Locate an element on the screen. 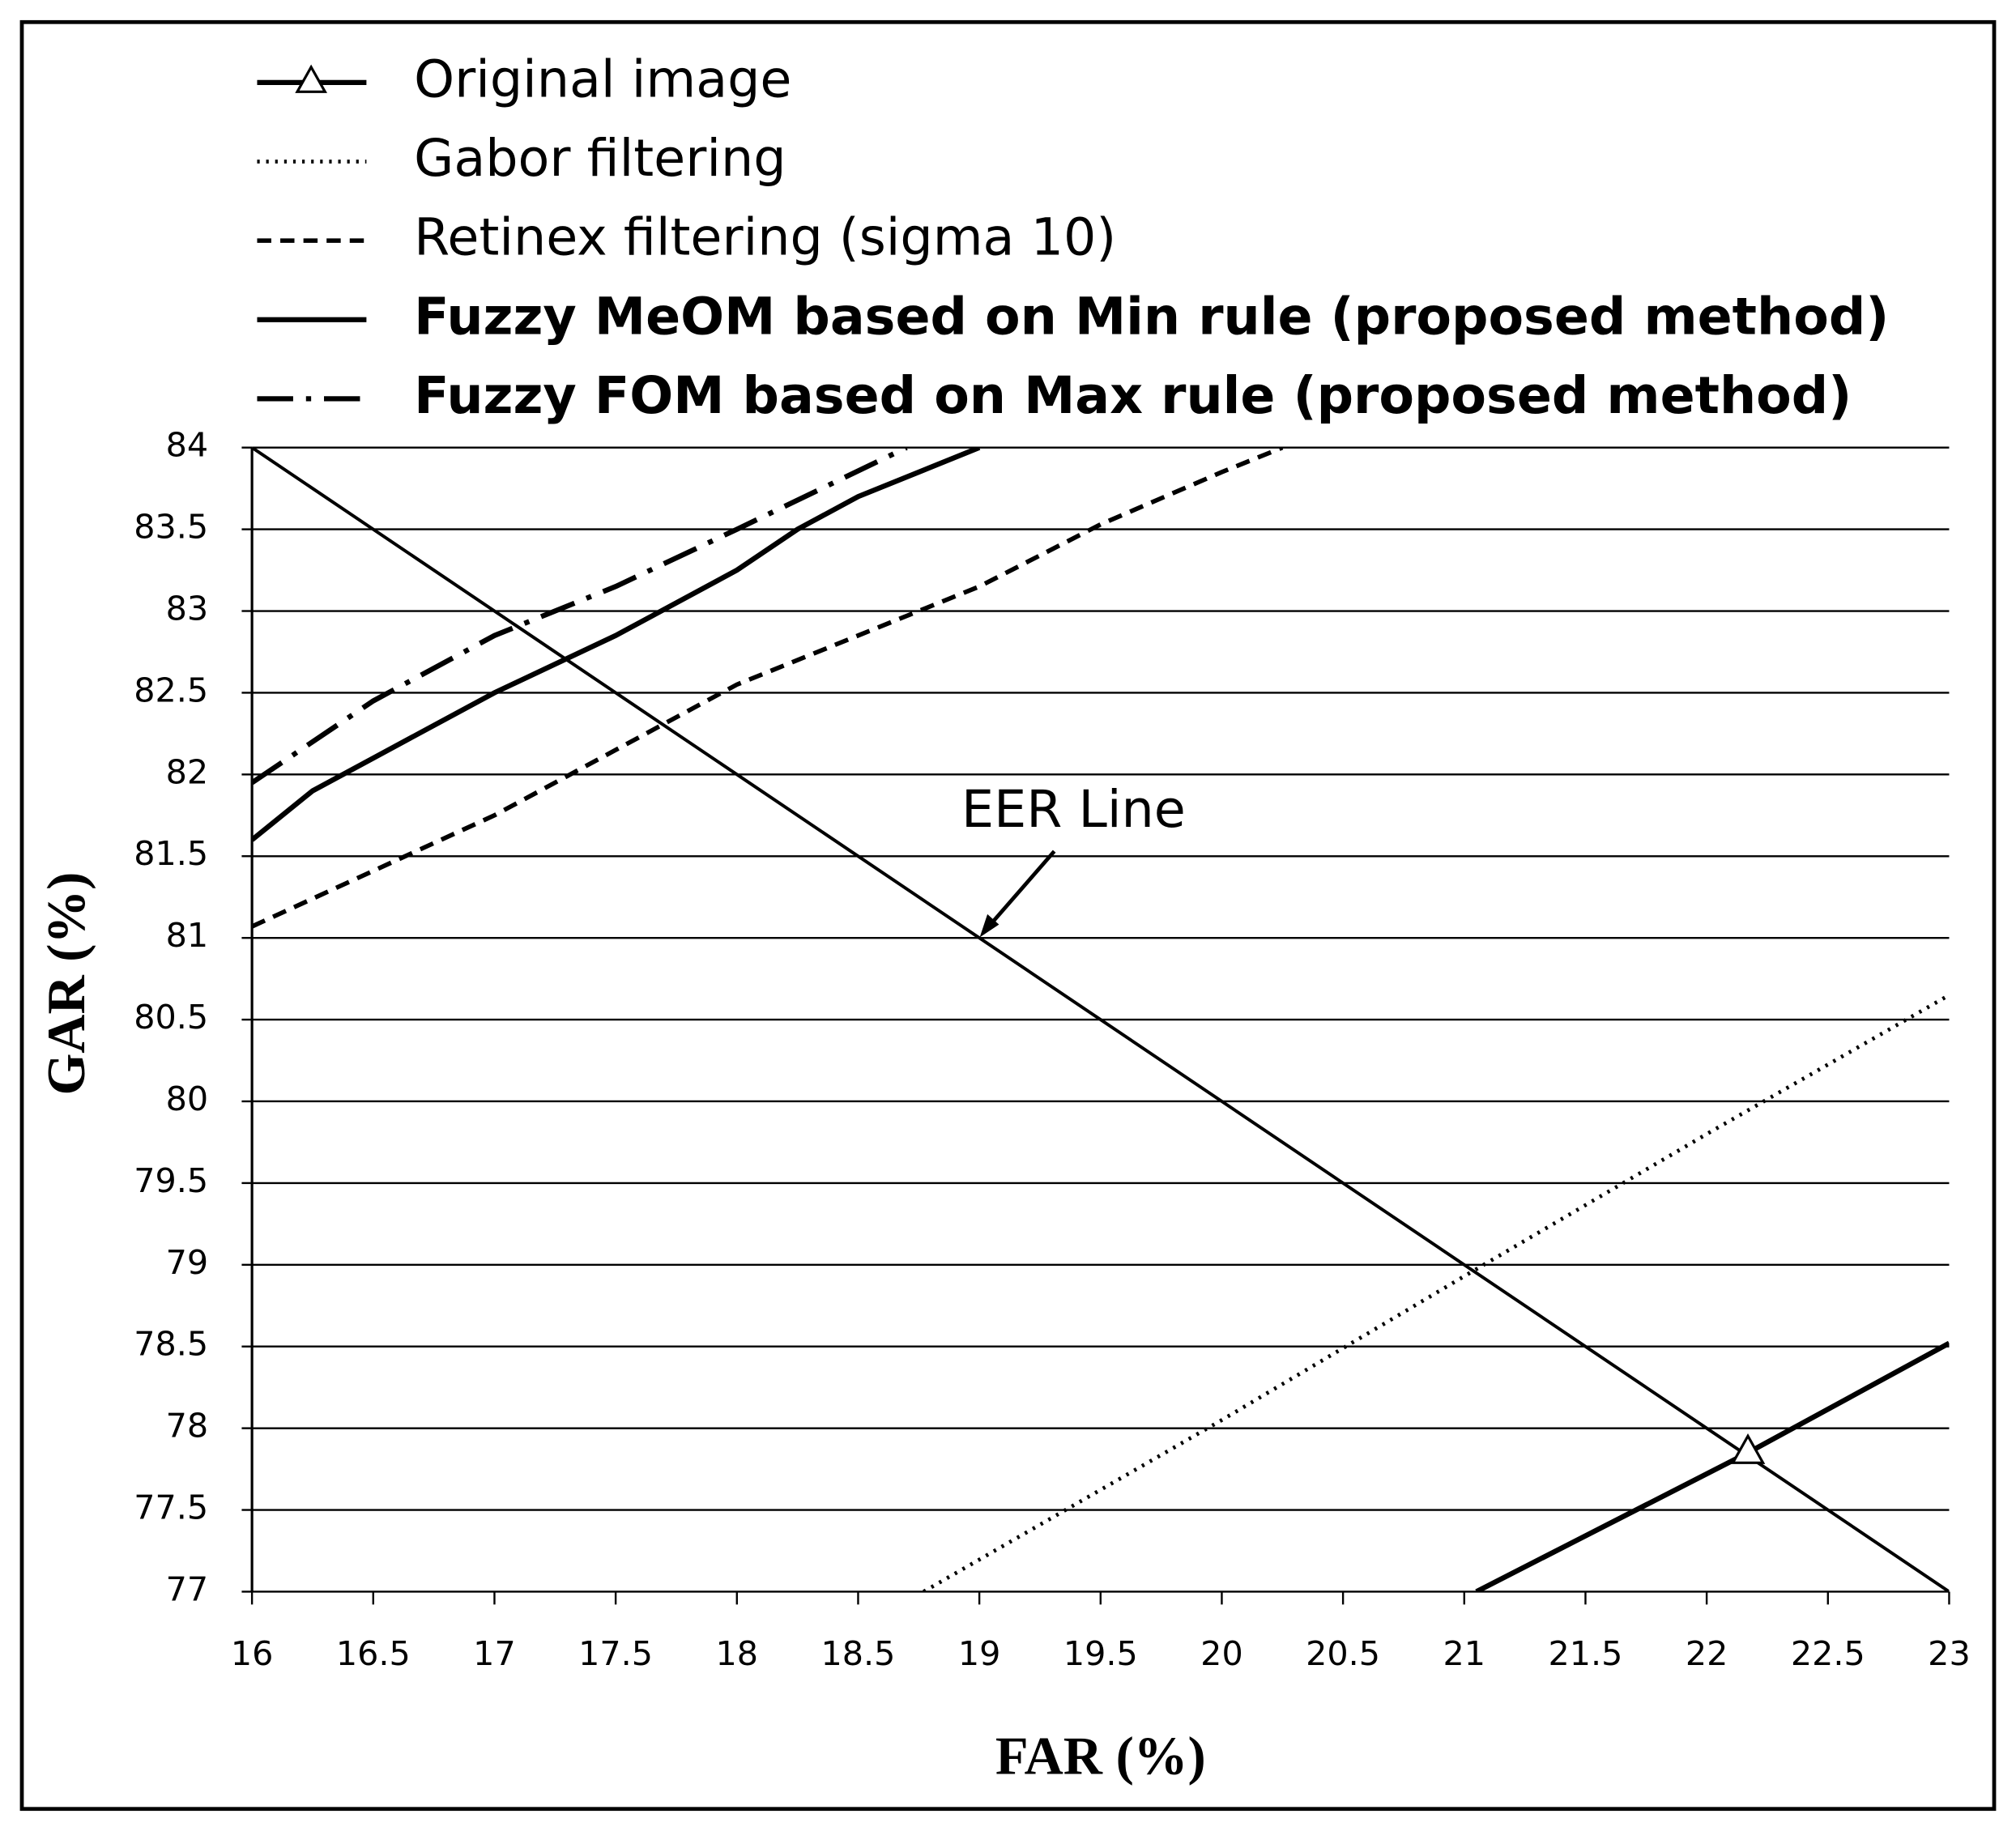 Image resolution: width=2016 pixels, height=1831 pixels. legend-label: Retinex filtering (sigma 10) is located at coordinates (765, 237).